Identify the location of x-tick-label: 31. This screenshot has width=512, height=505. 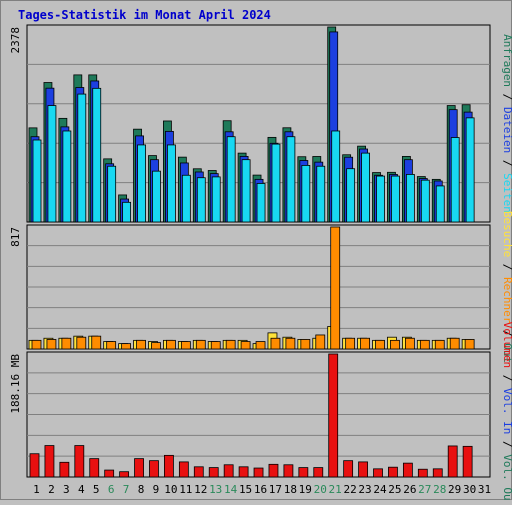
(484, 489).